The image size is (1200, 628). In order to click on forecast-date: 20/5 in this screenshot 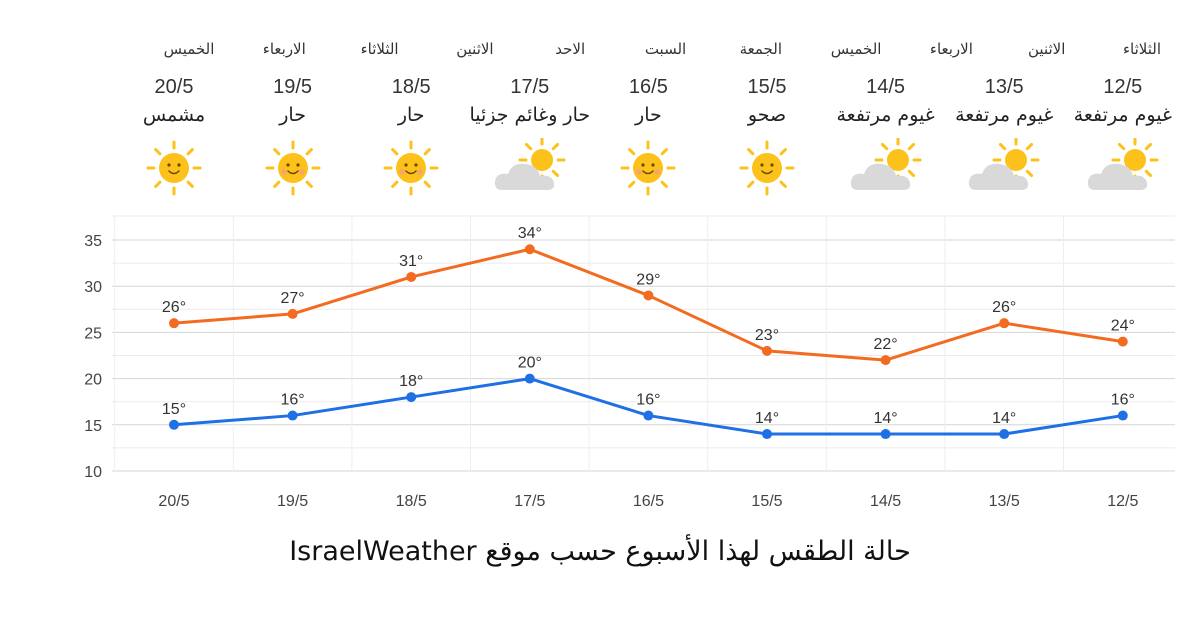, I will do `click(174, 87)`.